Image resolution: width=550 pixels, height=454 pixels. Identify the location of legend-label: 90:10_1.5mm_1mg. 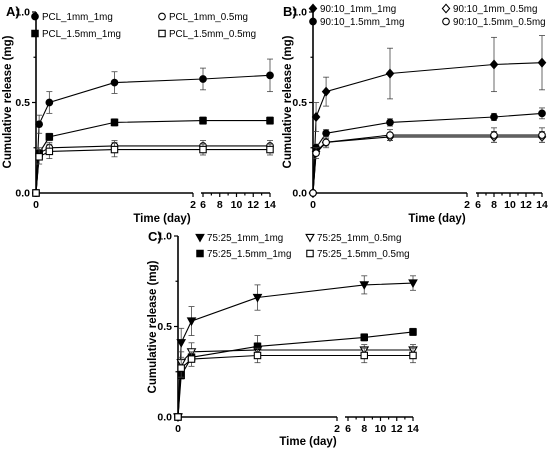
(362, 22).